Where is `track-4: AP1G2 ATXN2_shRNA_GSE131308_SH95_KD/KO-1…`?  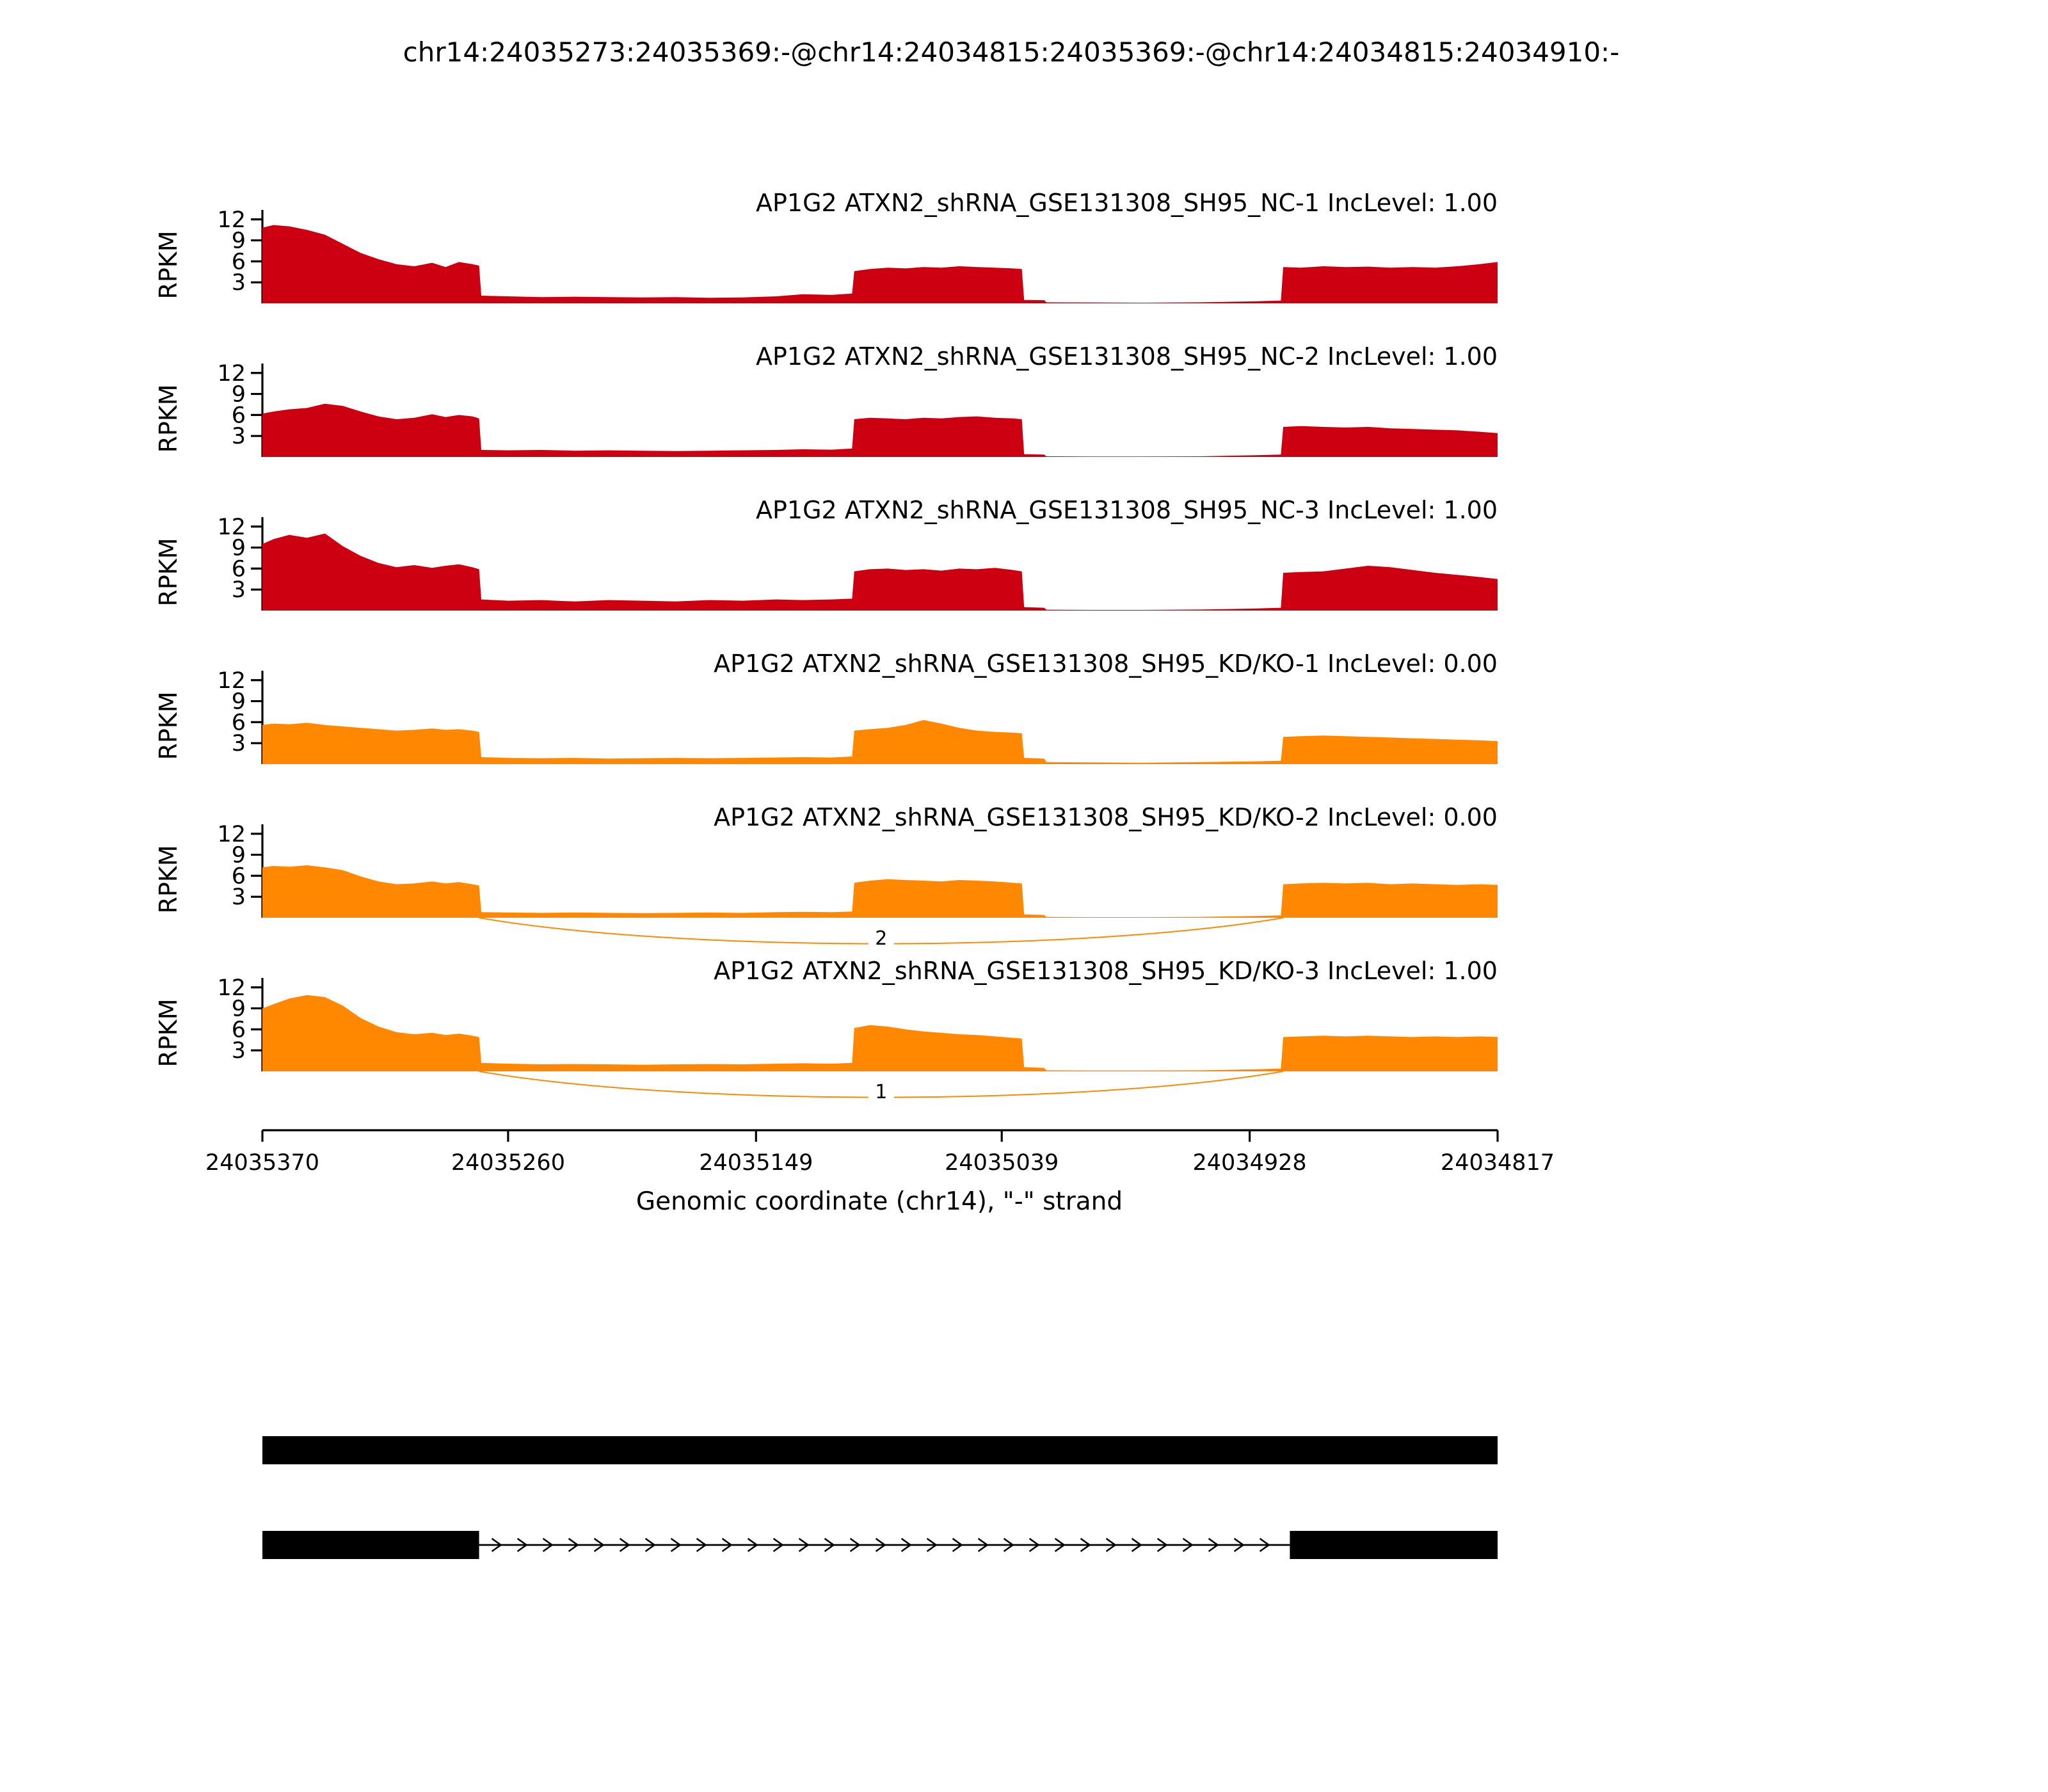 track-4: AP1G2 ATXN2_shRNA_GSE131308_SH95_KD/KO-1… is located at coordinates (826, 707).